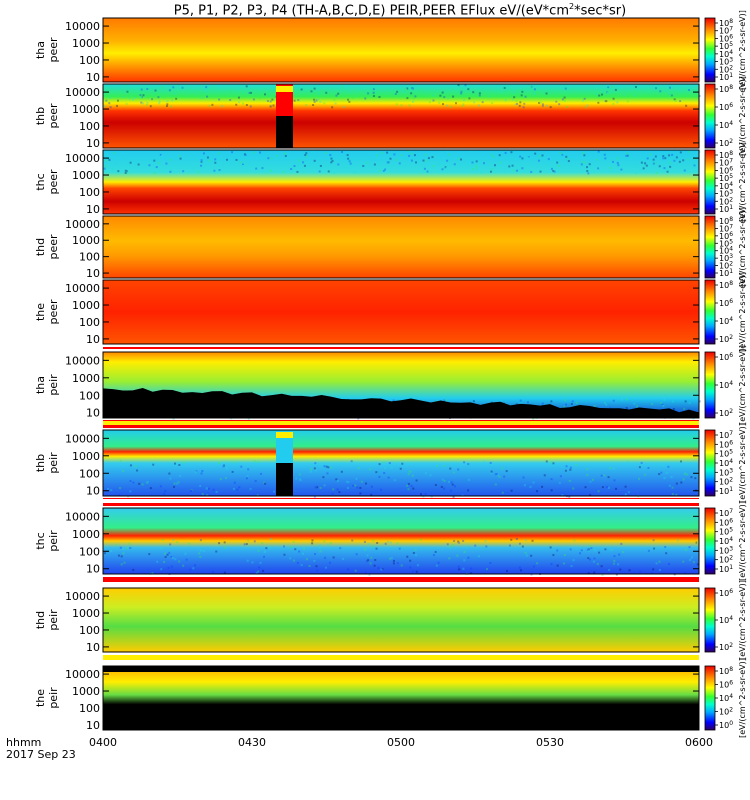  What do you see at coordinates (726, 273) in the screenshot?
I see `colorbar-tick-label: 10¹` at bounding box center [726, 273].